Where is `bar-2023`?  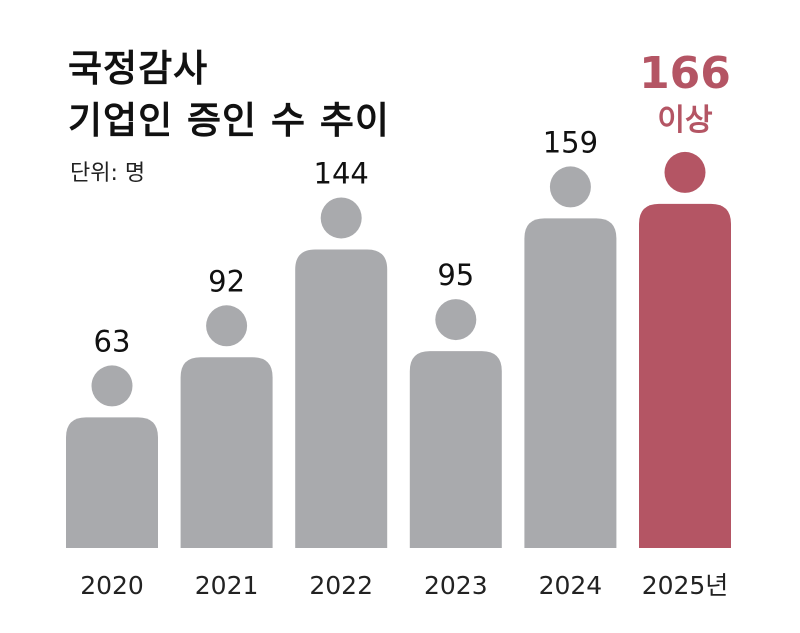 bar-2023 is located at coordinates (455, 449).